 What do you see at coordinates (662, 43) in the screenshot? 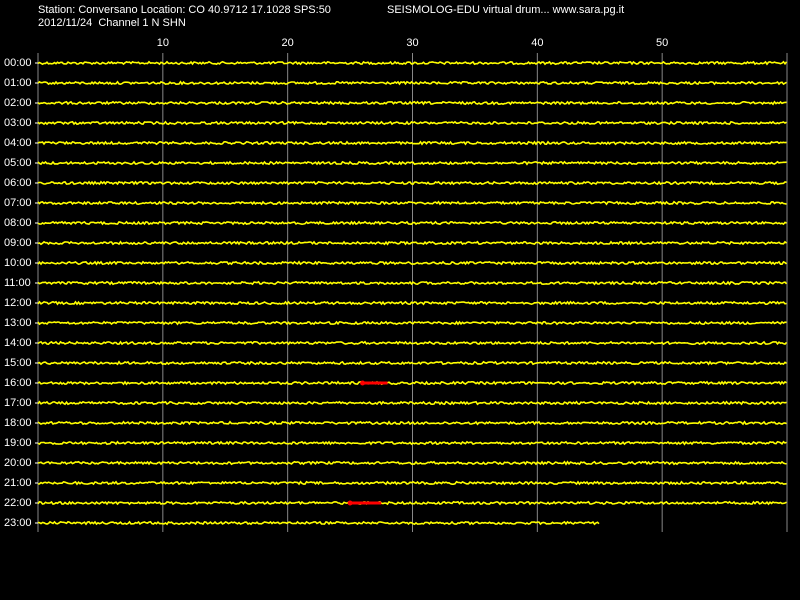
I see `x-tick-label: 50` at bounding box center [662, 43].